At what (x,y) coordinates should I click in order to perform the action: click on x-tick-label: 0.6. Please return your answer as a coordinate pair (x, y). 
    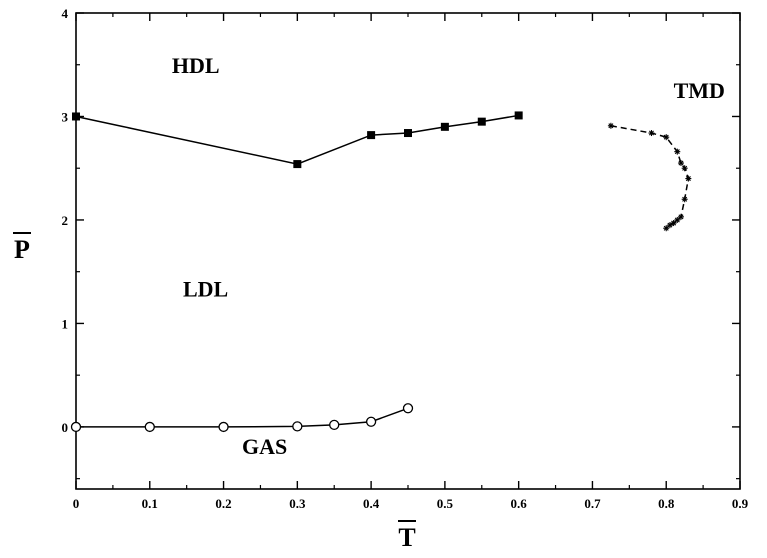
    Looking at the image, I should click on (519, 503).